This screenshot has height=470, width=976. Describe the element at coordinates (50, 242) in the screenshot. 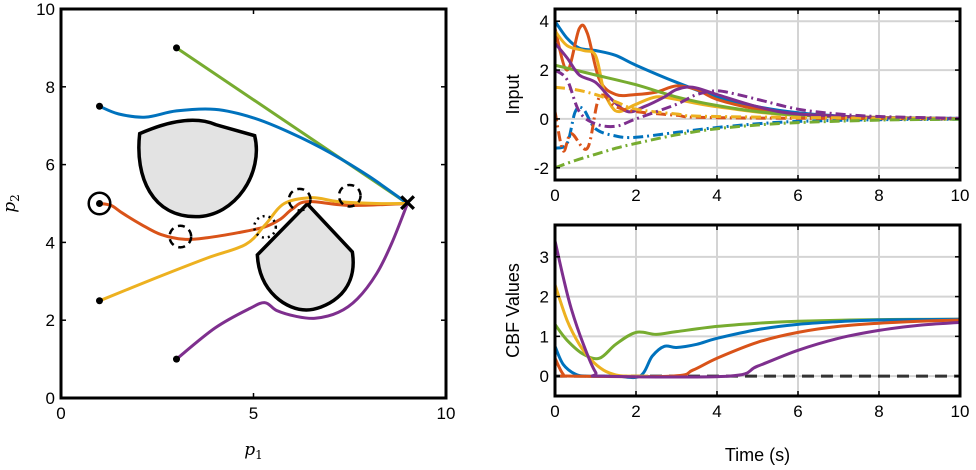

I see `trajectories-ytick-label: 4` at that location.